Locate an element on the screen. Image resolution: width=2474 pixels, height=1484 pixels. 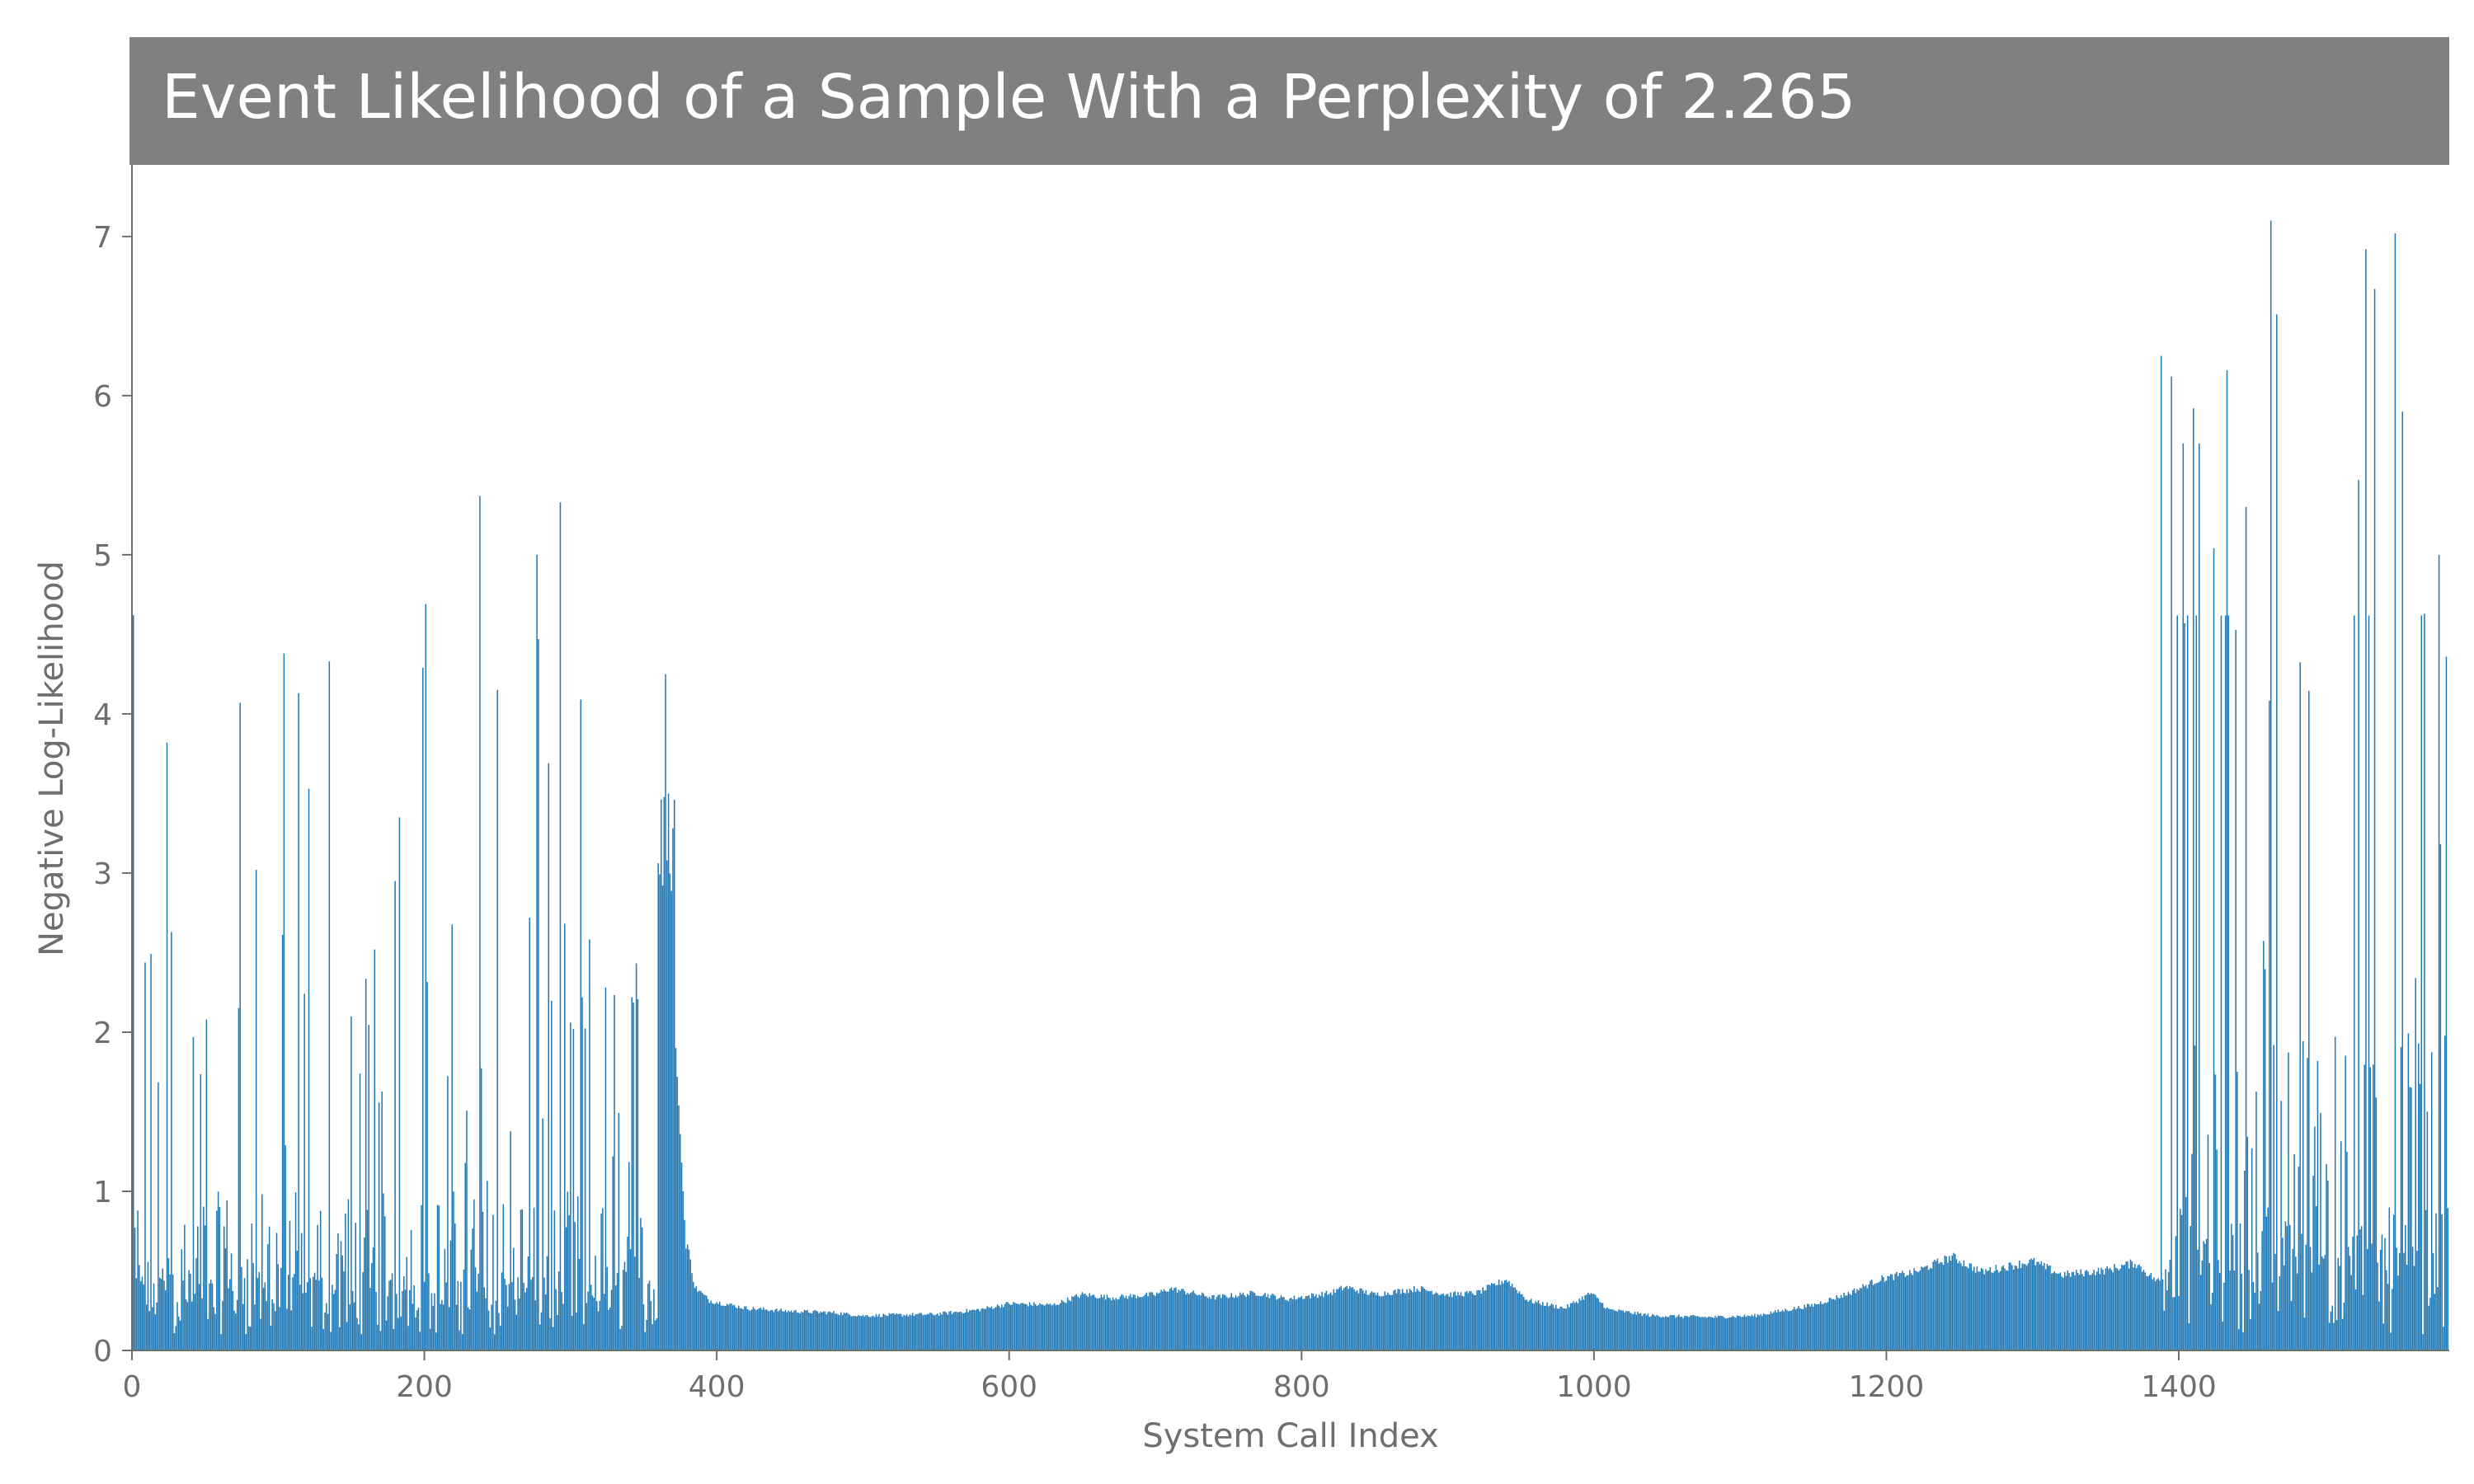
y-tick-label: 6 is located at coordinates (102, 397).